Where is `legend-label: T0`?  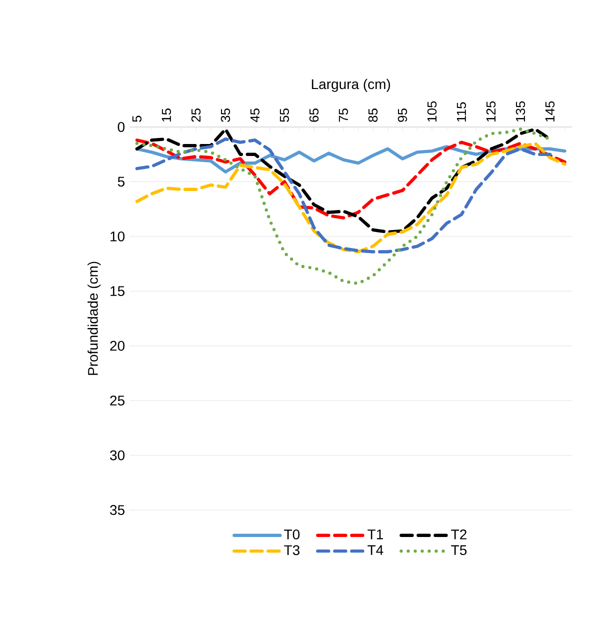 legend-label: T0 is located at coordinates (292, 535).